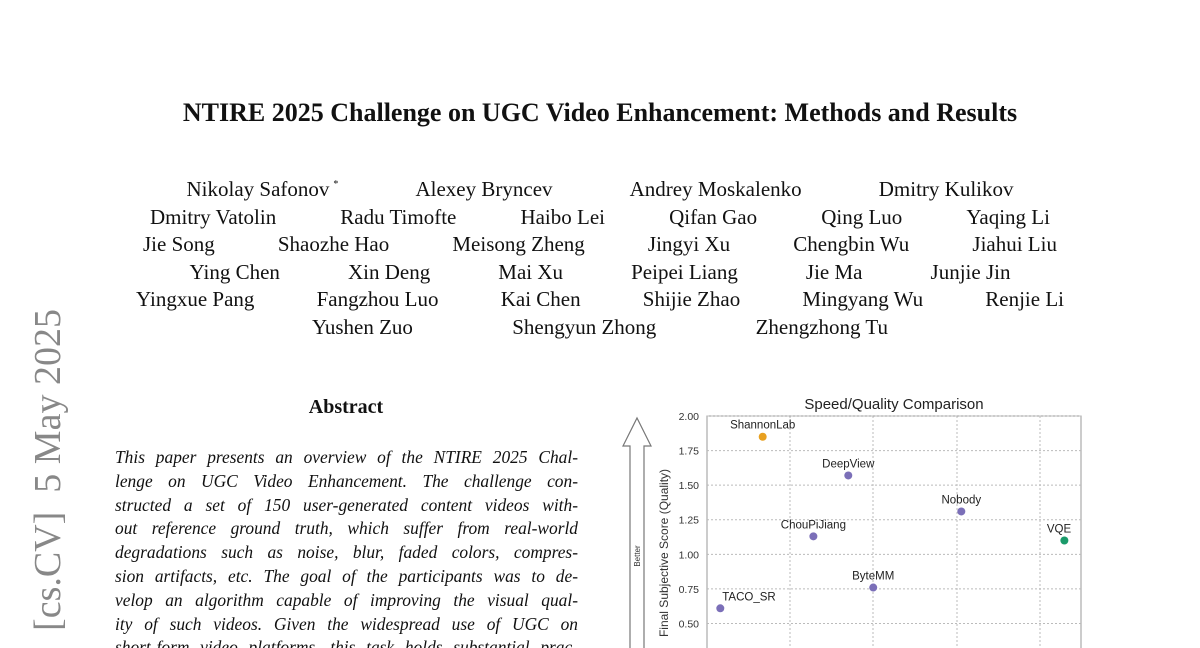  I want to click on author: Qifan Gao, so click(713, 217).